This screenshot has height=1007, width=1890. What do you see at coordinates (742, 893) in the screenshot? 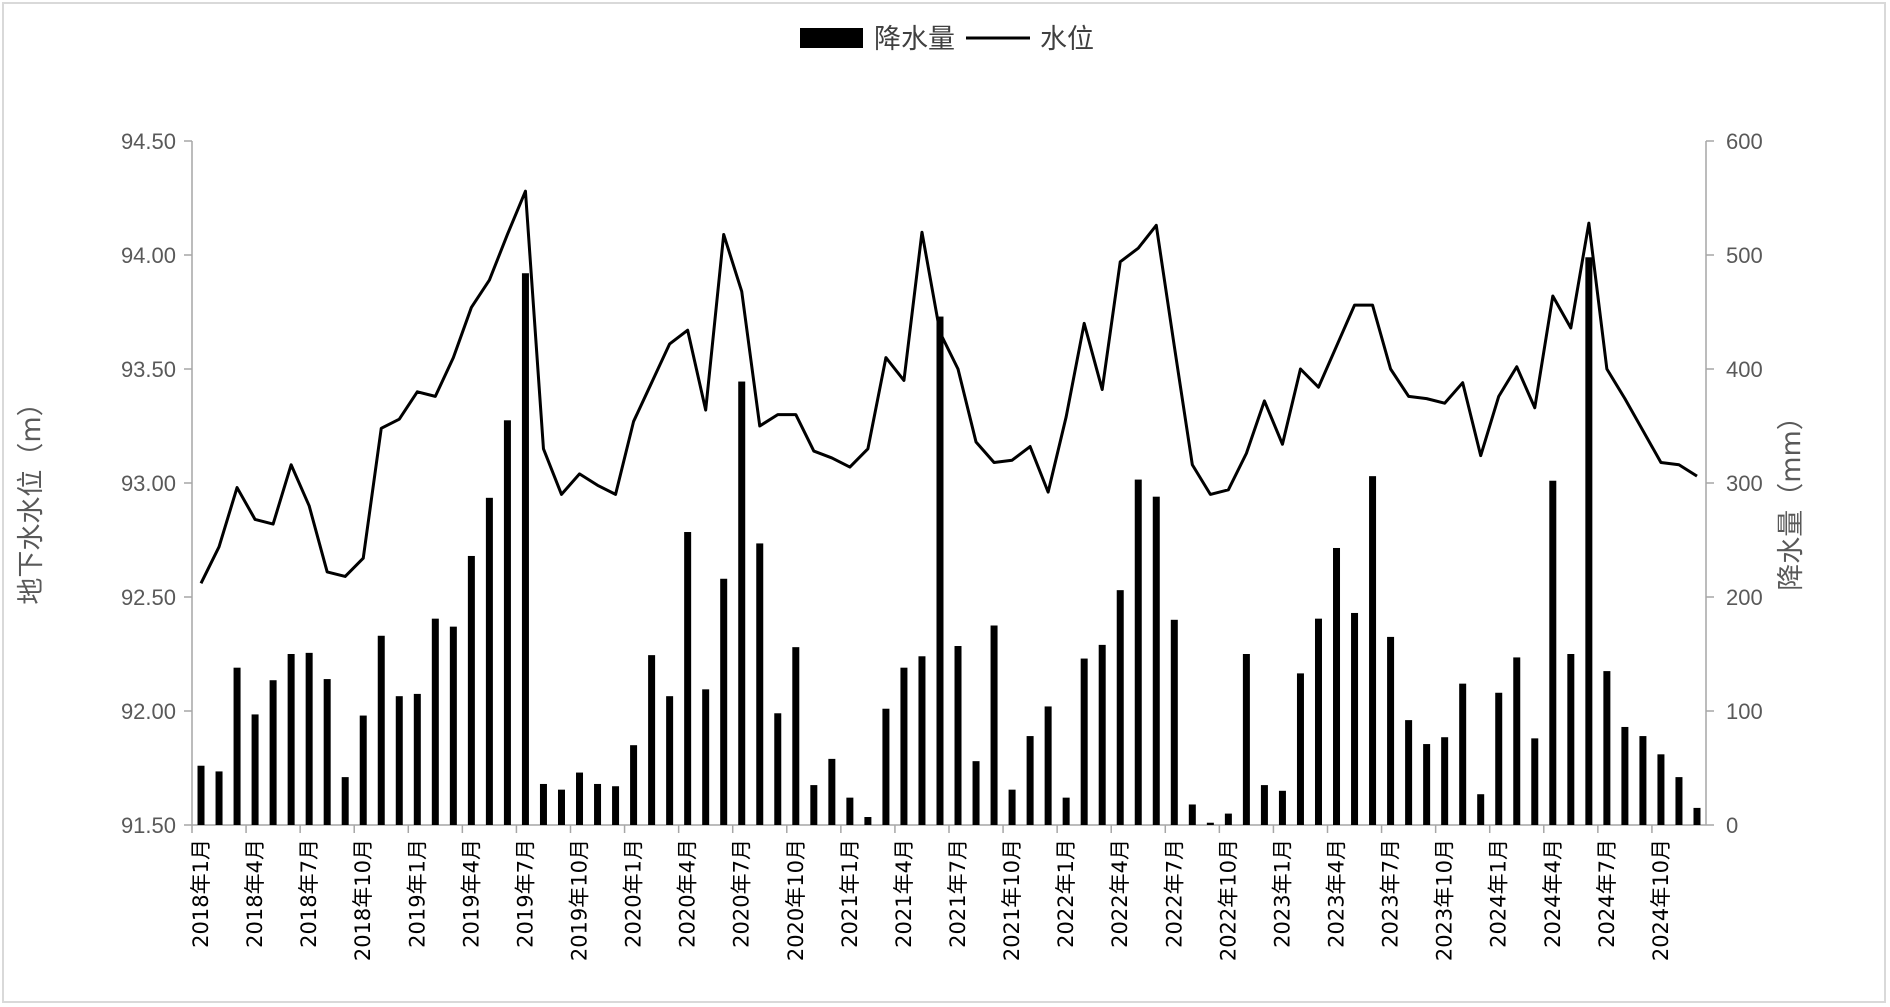
I see `x-tick-label: 2020年7月` at bounding box center [742, 893].